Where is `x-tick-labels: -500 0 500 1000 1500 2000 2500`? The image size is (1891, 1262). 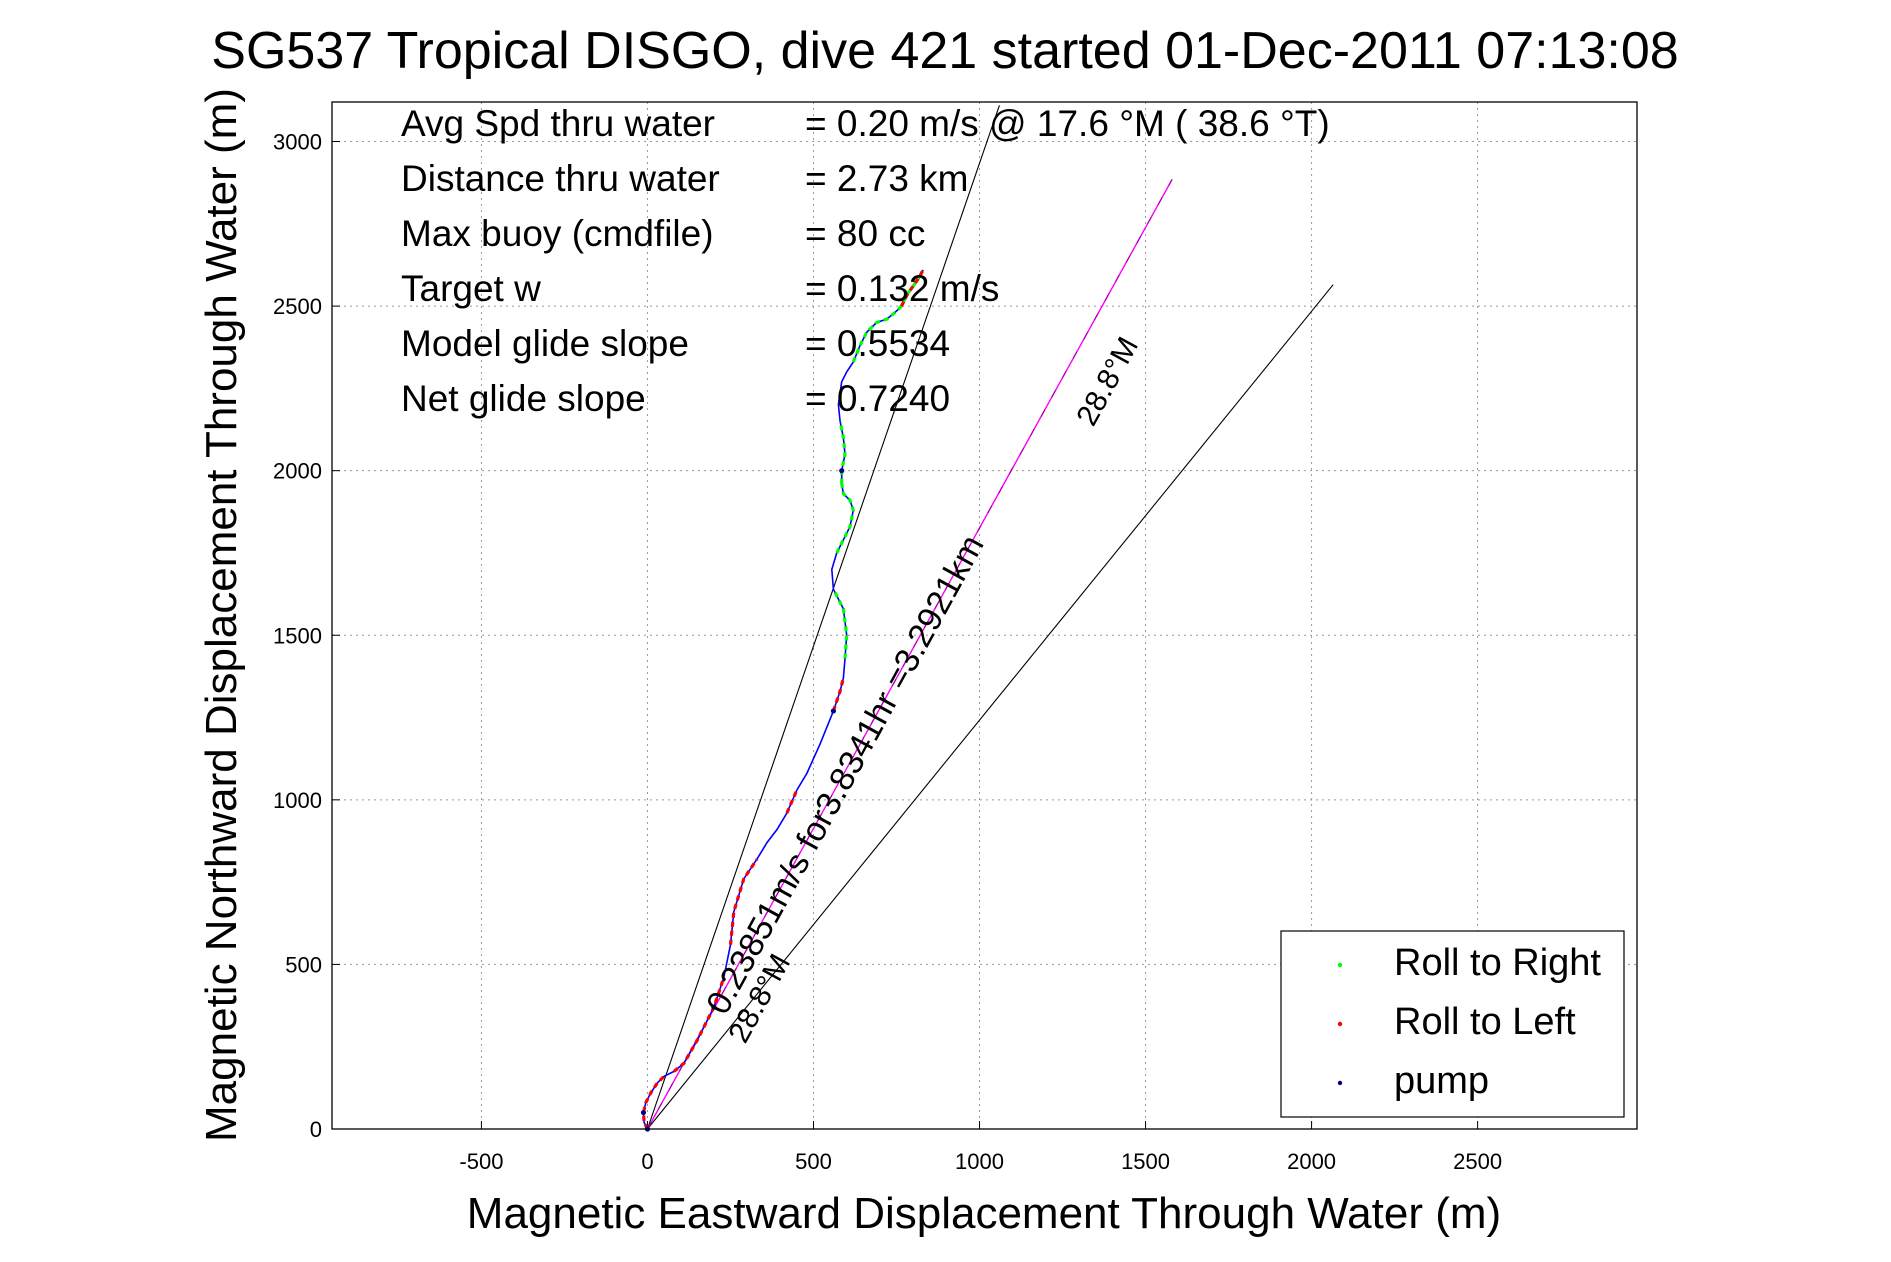
x-tick-labels: -500 0 500 1000 1500 2000 2500 is located at coordinates (980, 1161).